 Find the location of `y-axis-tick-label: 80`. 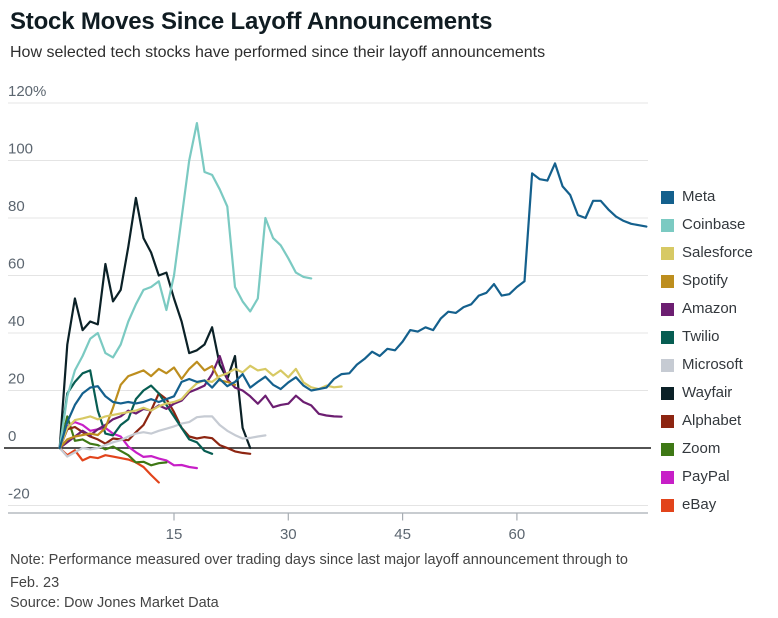

y-axis-tick-label: 80 is located at coordinates (16, 206).